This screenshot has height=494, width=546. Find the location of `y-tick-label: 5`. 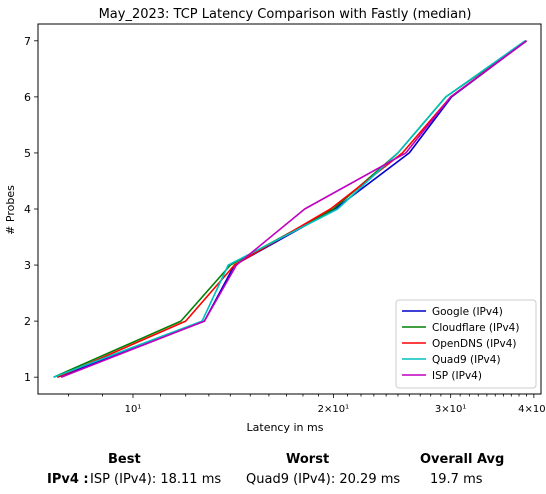

y-tick-label: 5 is located at coordinates (27, 153).